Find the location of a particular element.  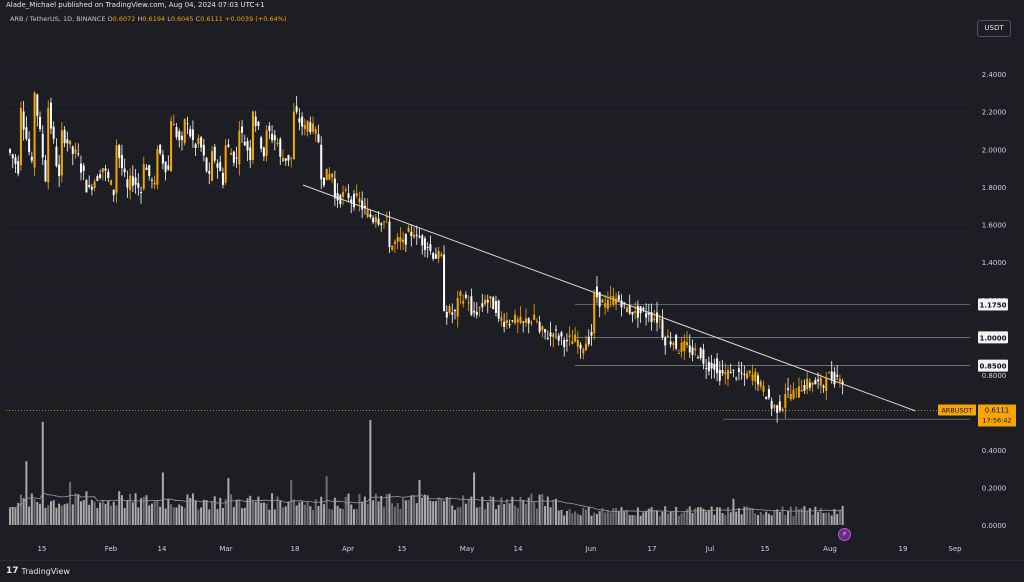

horizontal-levels is located at coordinates (772, 362).